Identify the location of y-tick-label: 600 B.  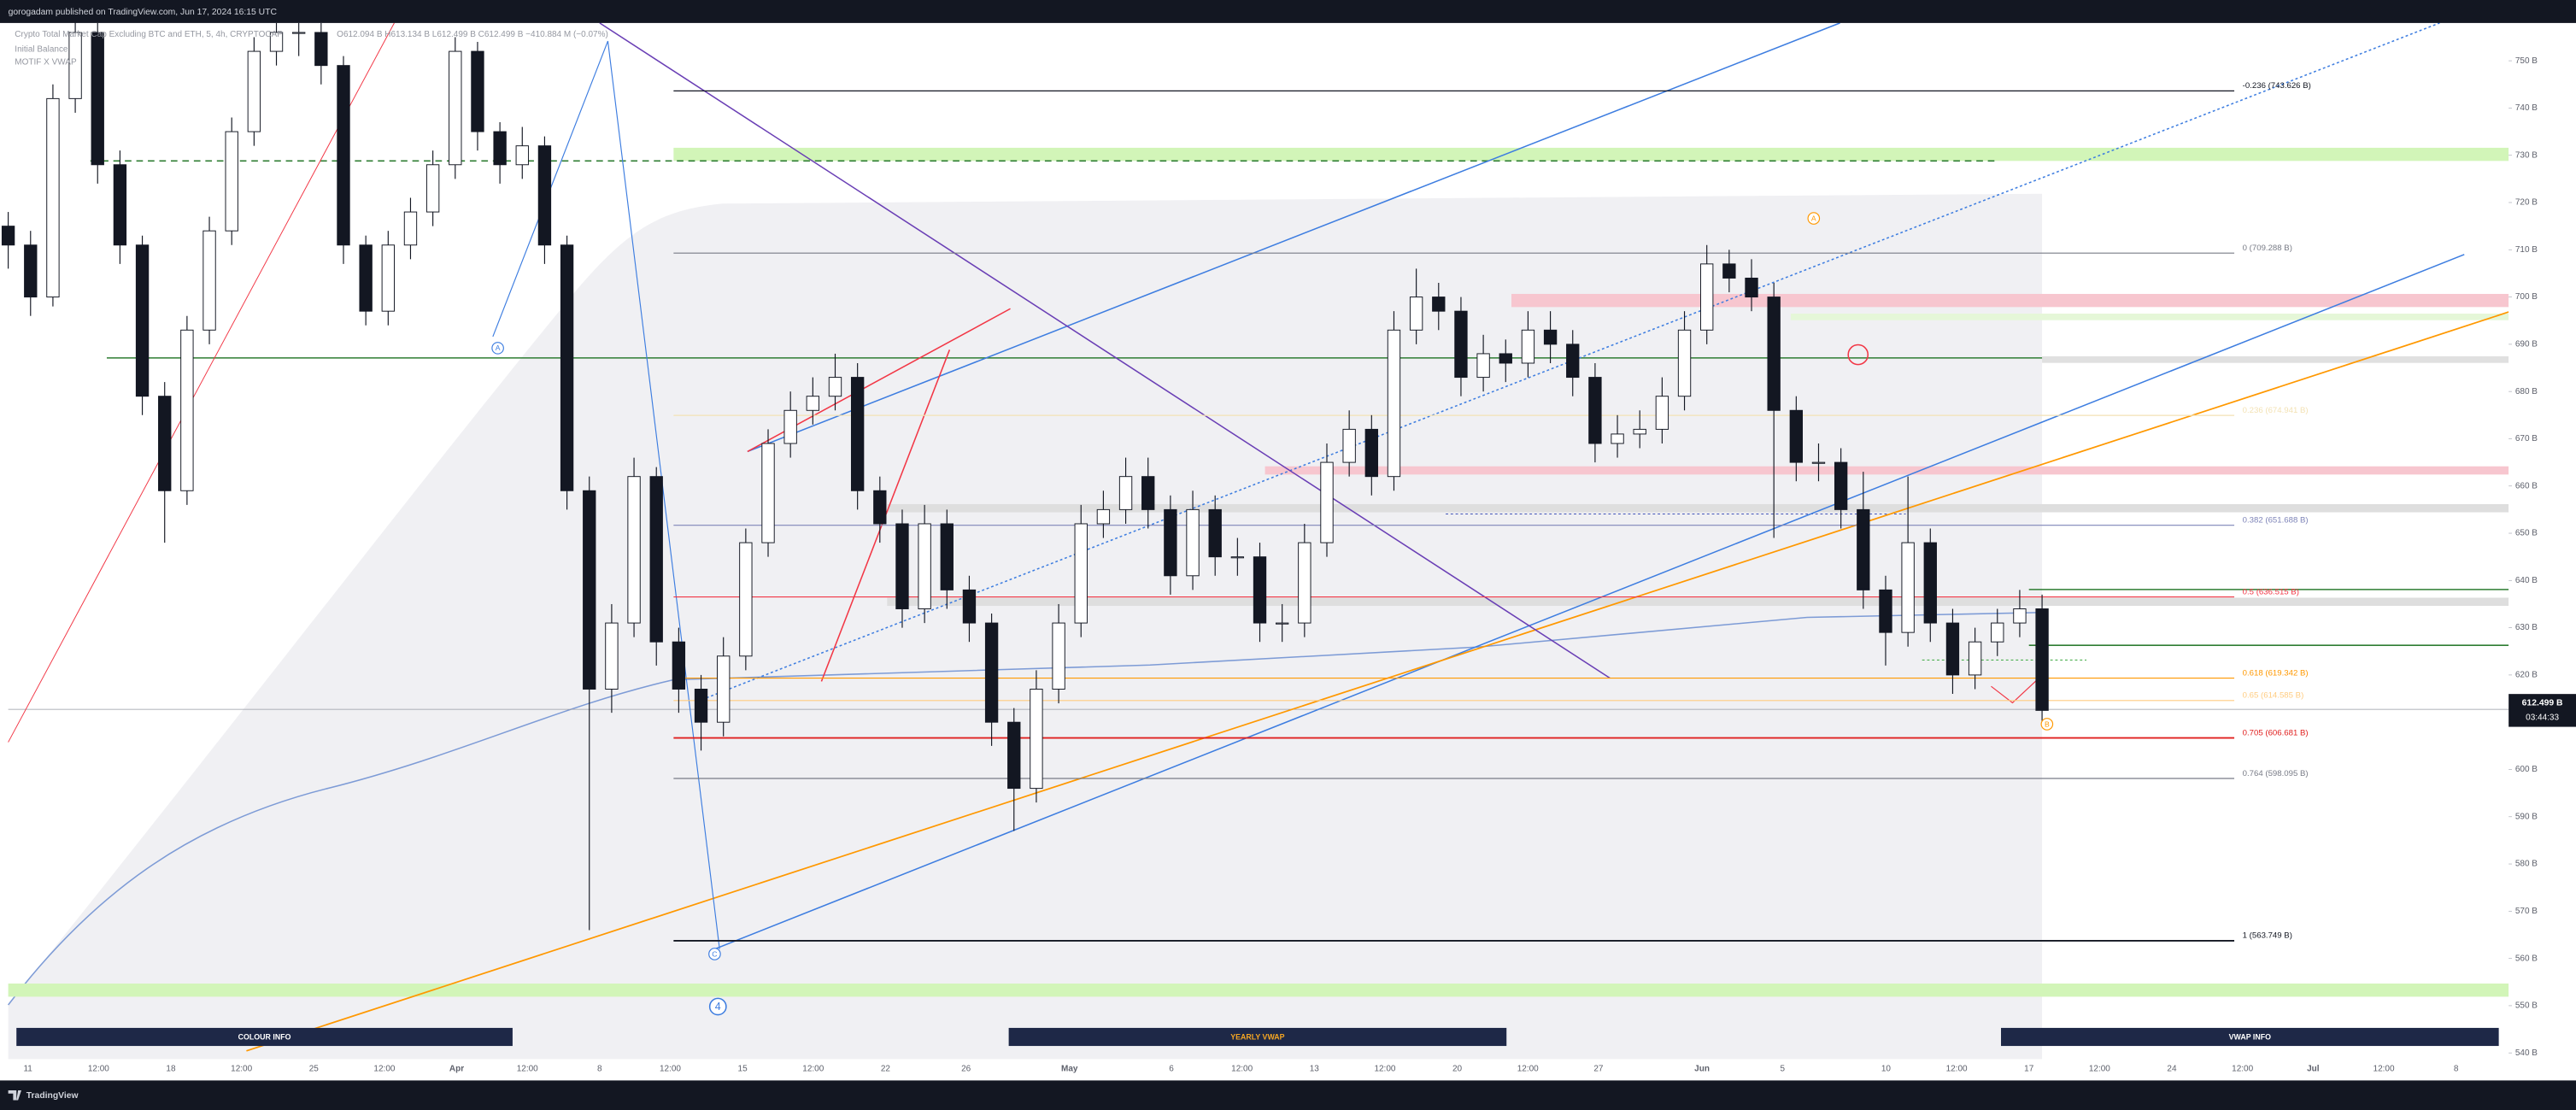
(2526, 769).